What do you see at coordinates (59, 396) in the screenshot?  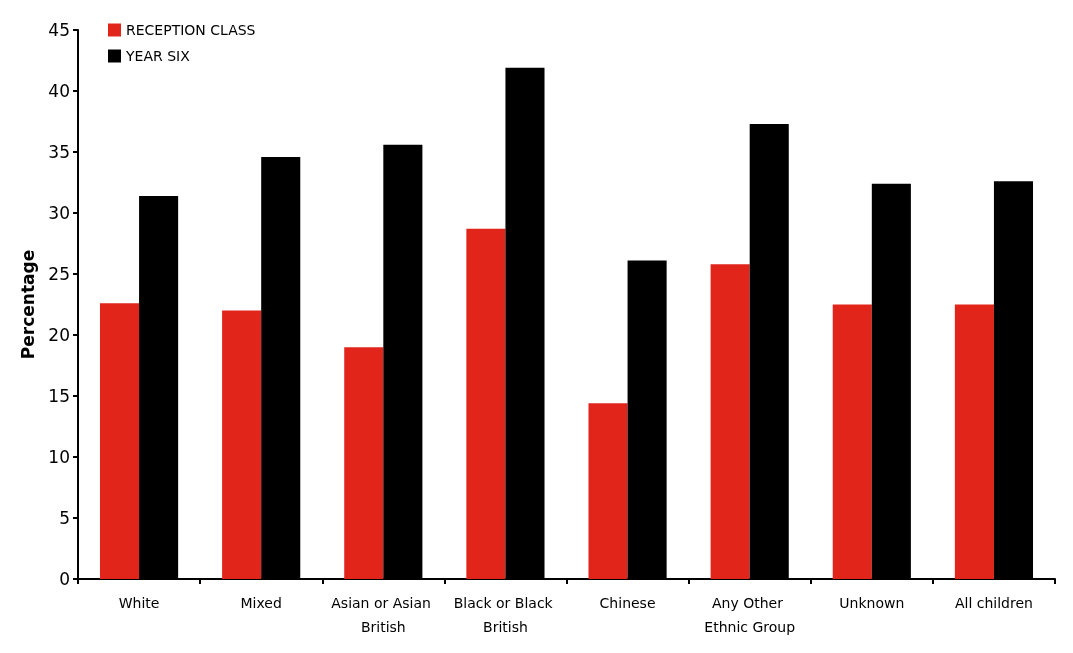 I see `y-tick-label: 15` at bounding box center [59, 396].